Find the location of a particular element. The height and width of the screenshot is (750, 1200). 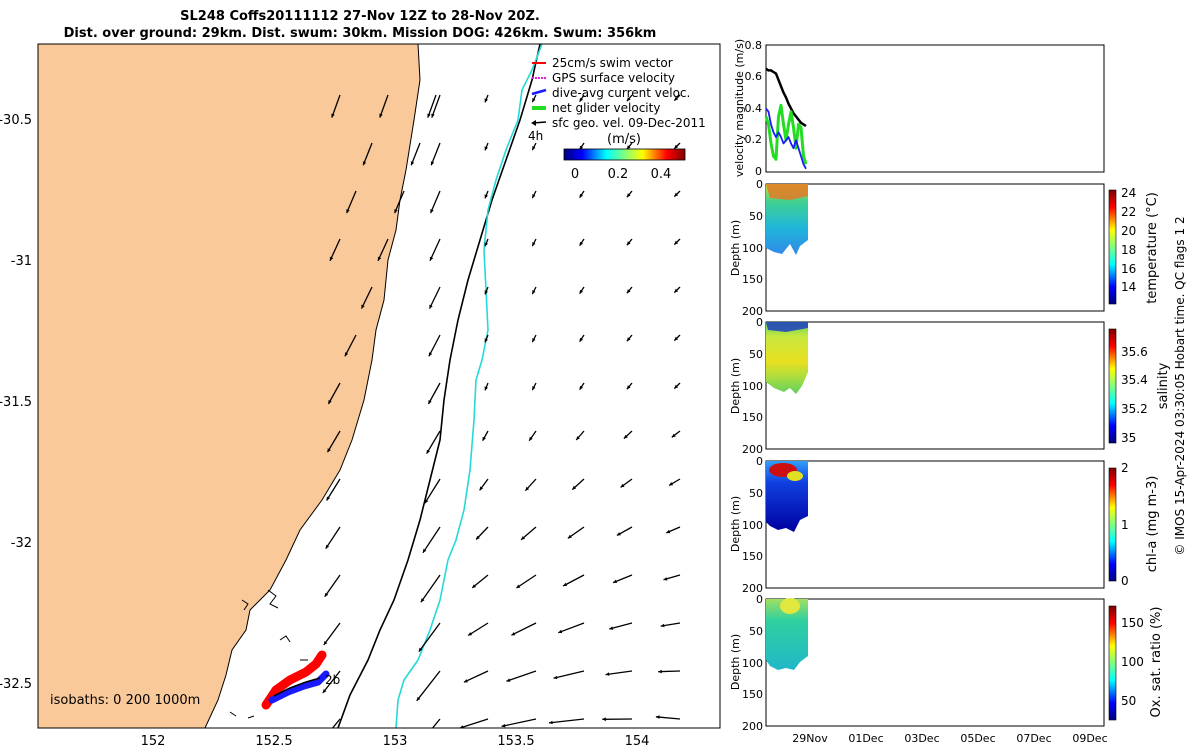

salinity-colorbar is located at coordinates (1112, 386).